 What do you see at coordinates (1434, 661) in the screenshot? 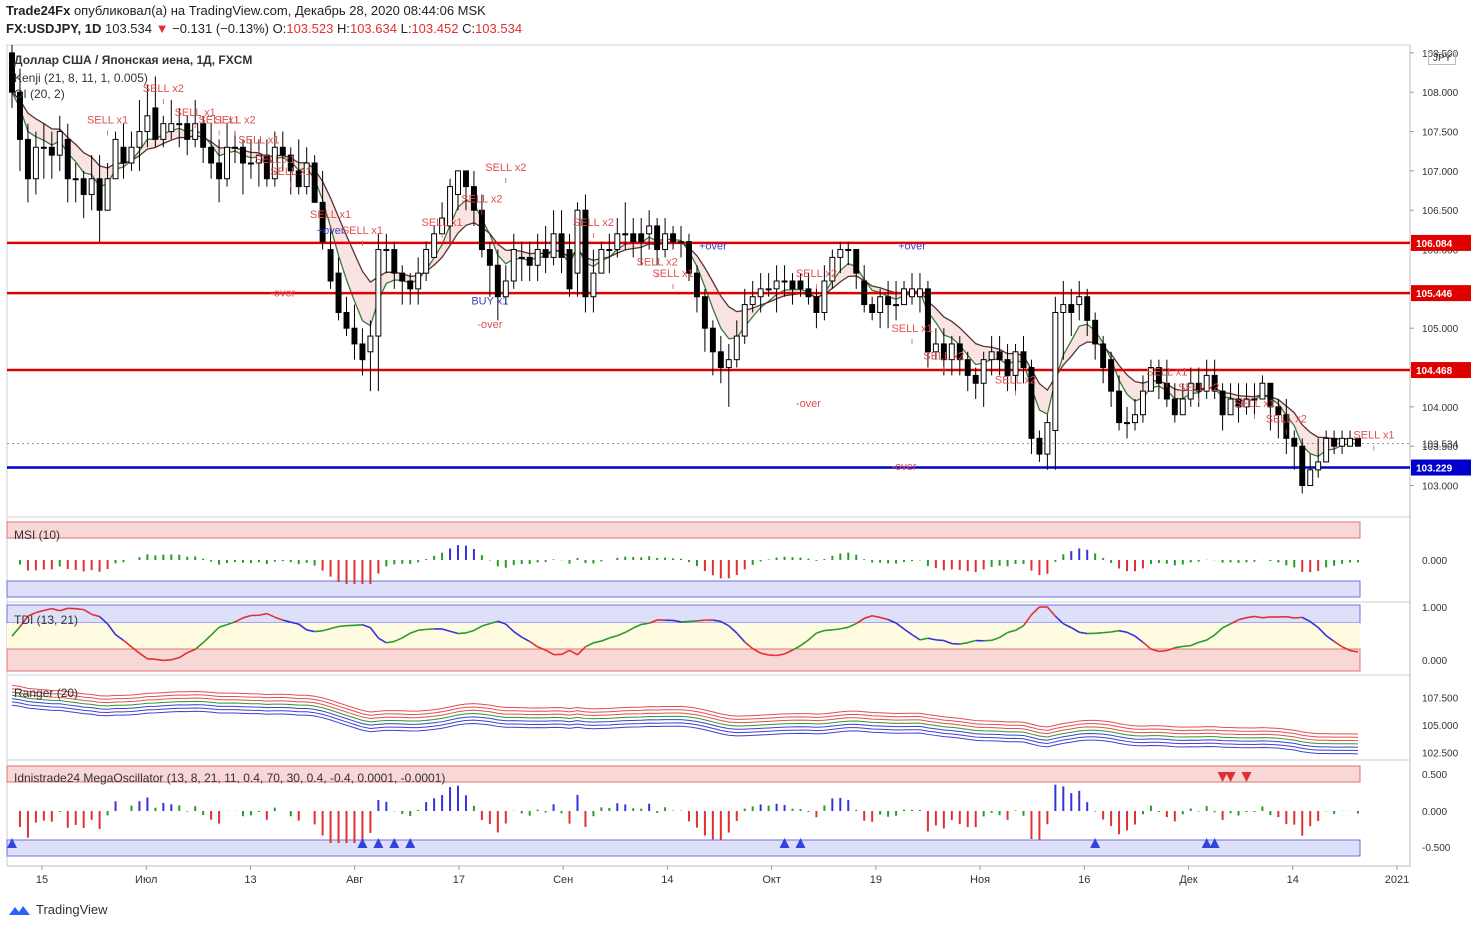
I see `tdi-tick-label: 0.000` at bounding box center [1434, 661].